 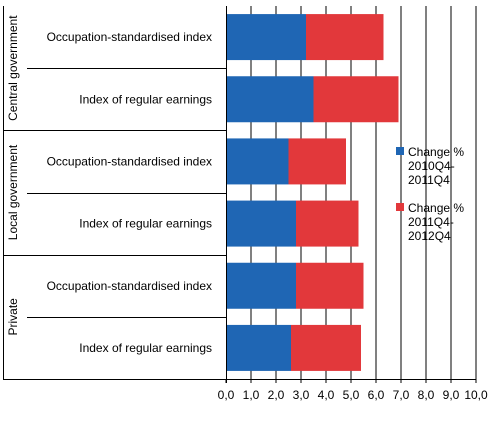 What do you see at coordinates (251, 395) in the screenshot?
I see `x-tick-label: 1,0` at bounding box center [251, 395].